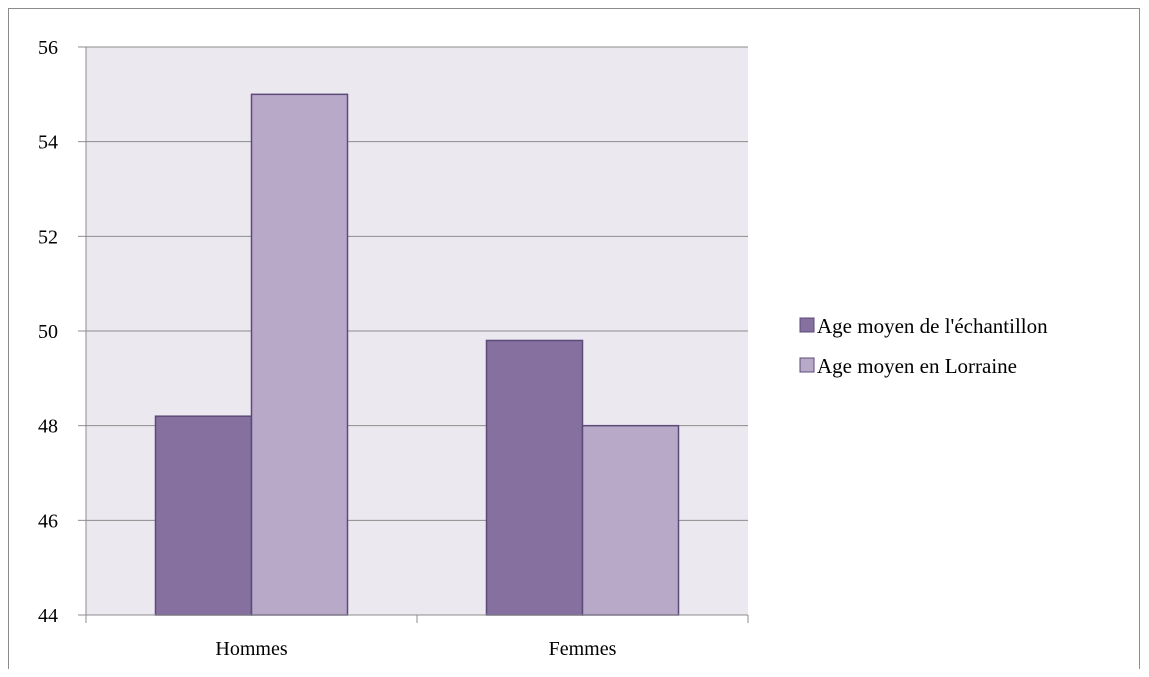  Describe the element at coordinates (48, 427) in the screenshot. I see `y-tick-label: 48` at that location.